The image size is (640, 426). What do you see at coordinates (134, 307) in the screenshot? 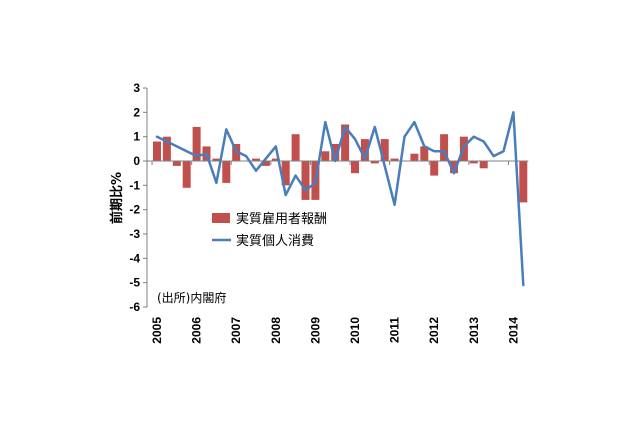
I see `y-tick-label: -6` at bounding box center [134, 307].